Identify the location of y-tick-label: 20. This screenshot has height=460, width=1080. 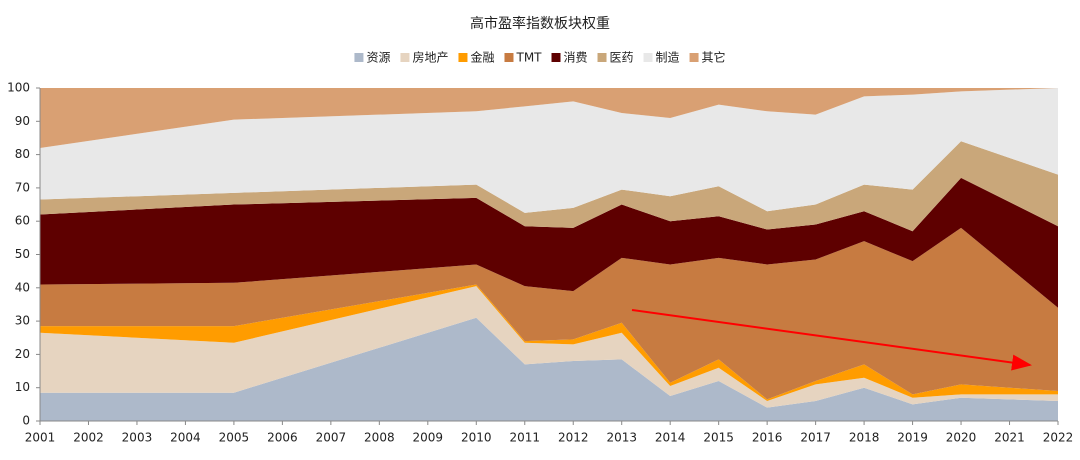
(22, 354).